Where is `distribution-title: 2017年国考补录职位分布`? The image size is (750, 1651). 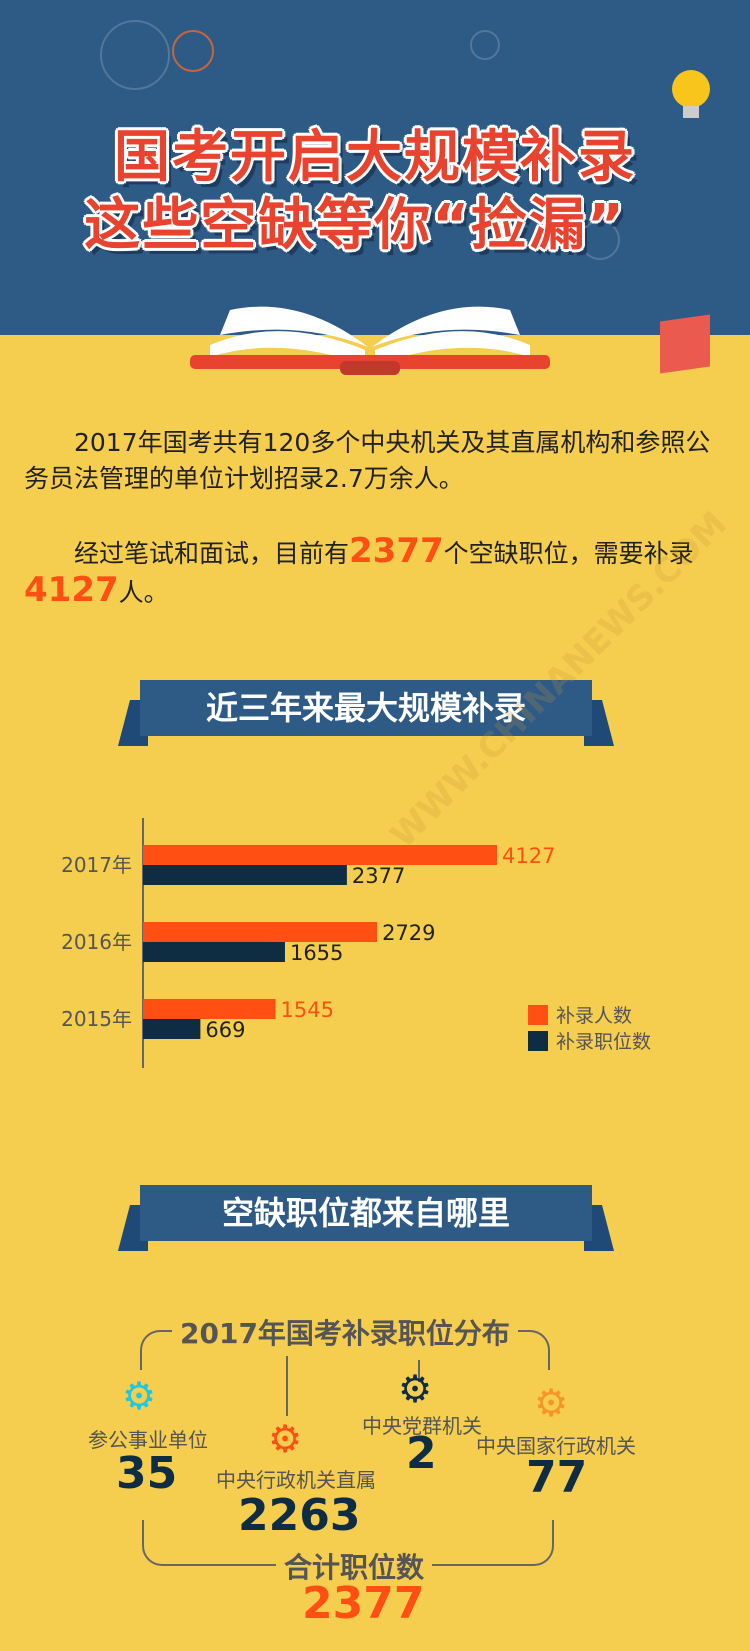
distribution-title: 2017年国考补录职位分布 is located at coordinates (345, 1332).